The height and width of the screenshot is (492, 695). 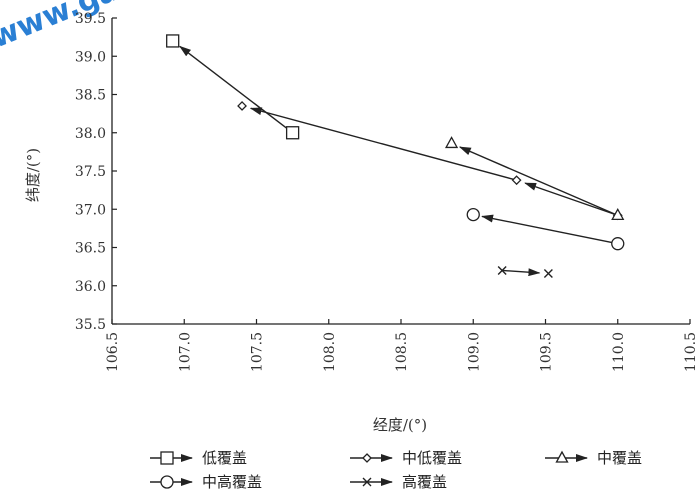 I want to click on x-tick-label: 108.0, so click(x=330, y=352).